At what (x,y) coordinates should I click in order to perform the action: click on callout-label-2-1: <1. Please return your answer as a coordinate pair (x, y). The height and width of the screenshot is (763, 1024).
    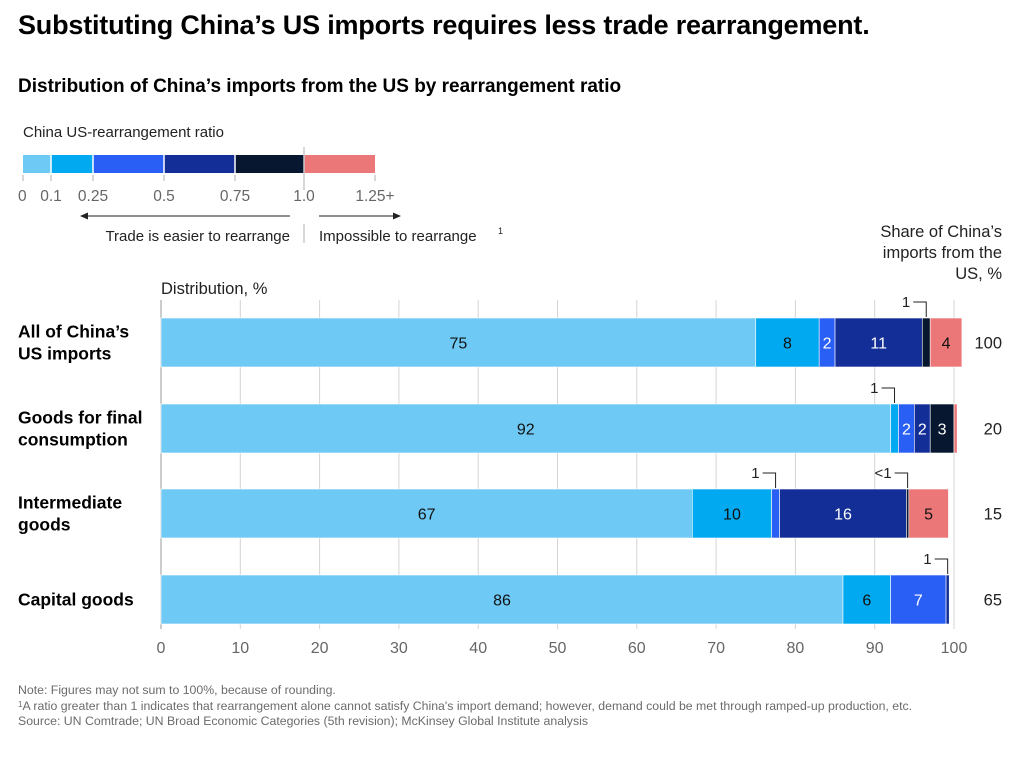
    Looking at the image, I should click on (883, 473).